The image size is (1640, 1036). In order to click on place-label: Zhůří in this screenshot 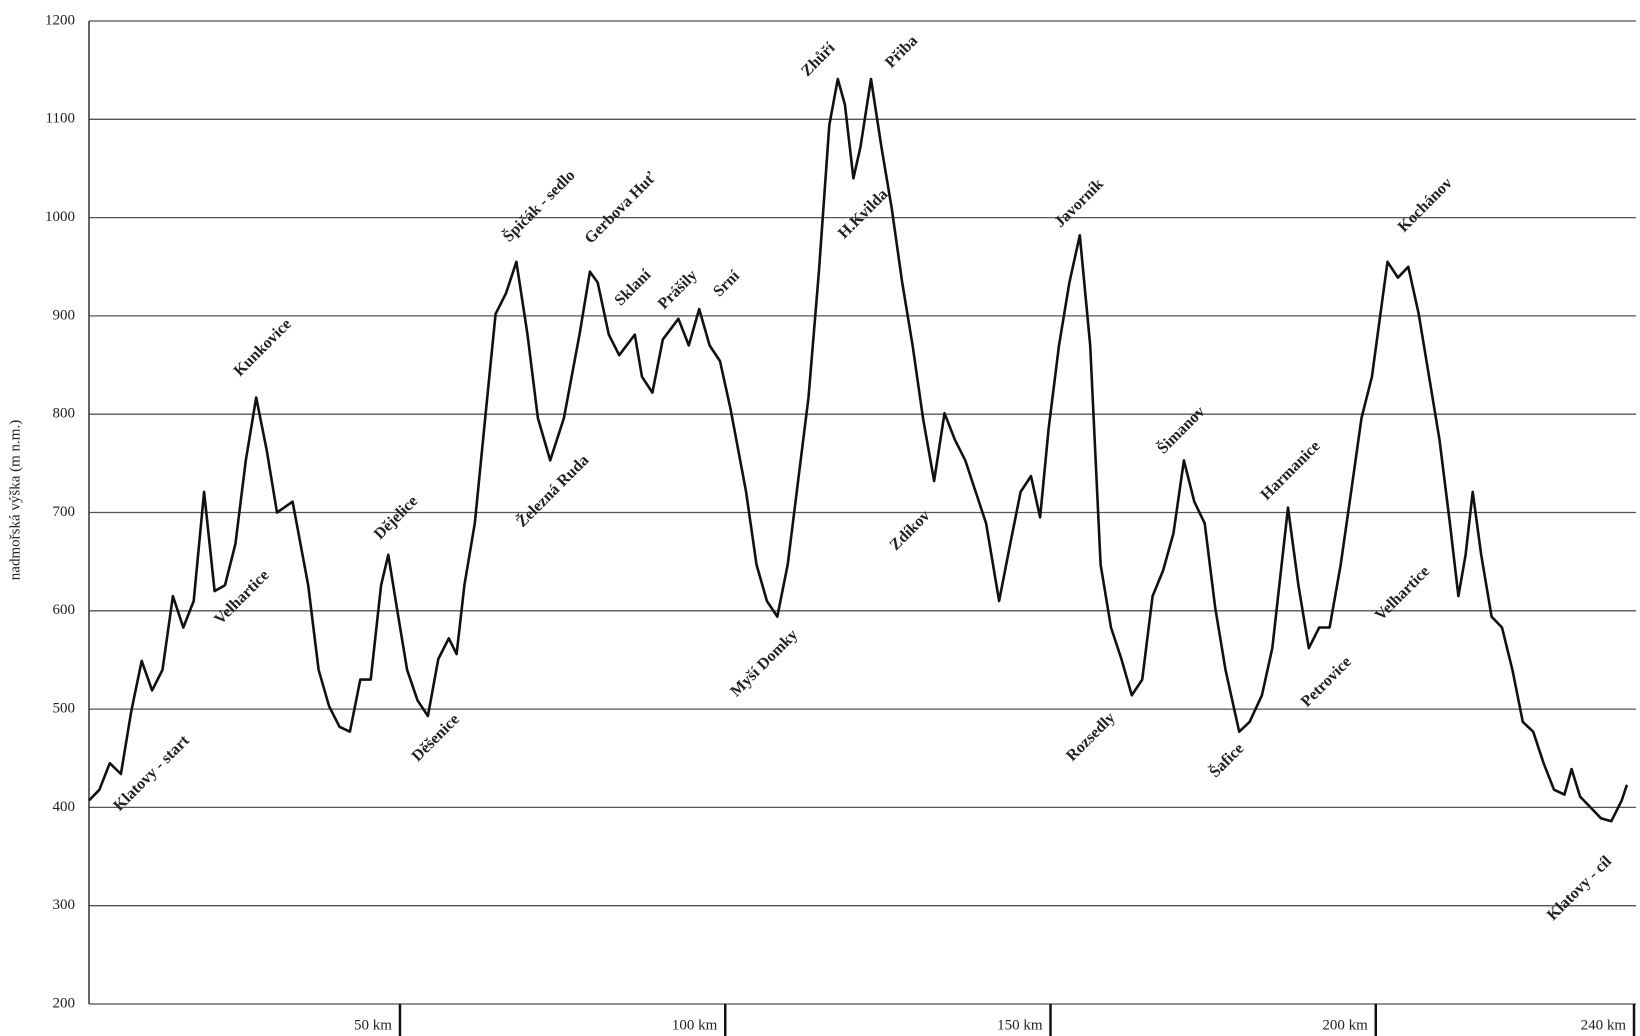, I will do `click(818, 59)`.